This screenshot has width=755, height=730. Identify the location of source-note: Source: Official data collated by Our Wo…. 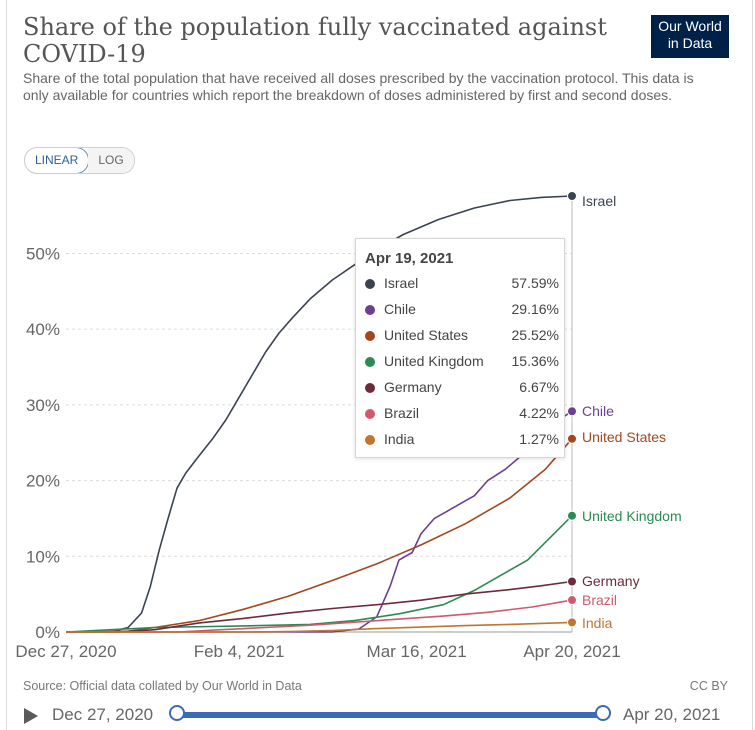
(162, 686).